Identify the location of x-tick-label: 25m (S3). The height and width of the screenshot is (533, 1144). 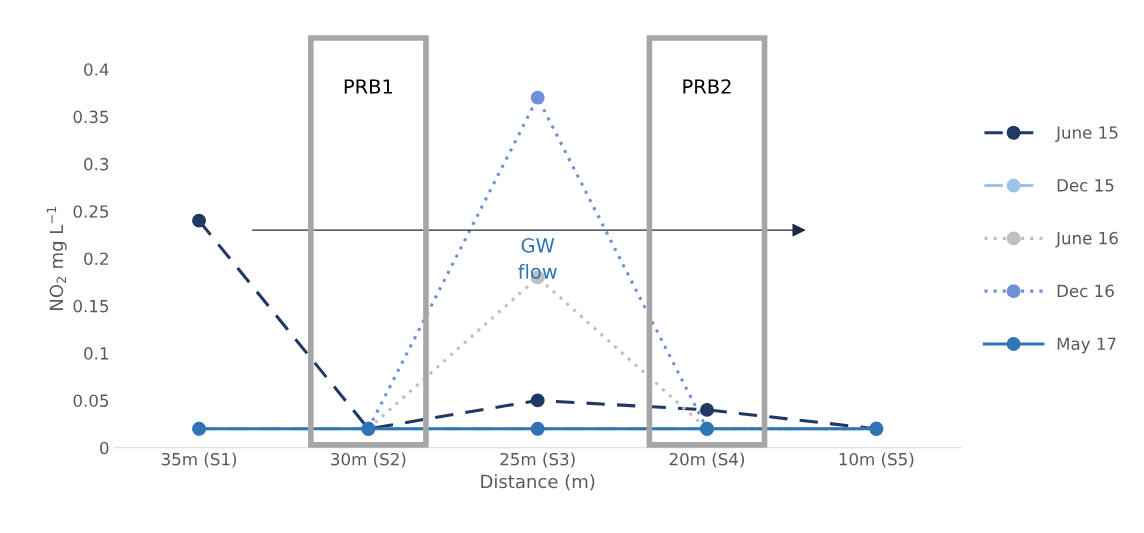
(537, 460).